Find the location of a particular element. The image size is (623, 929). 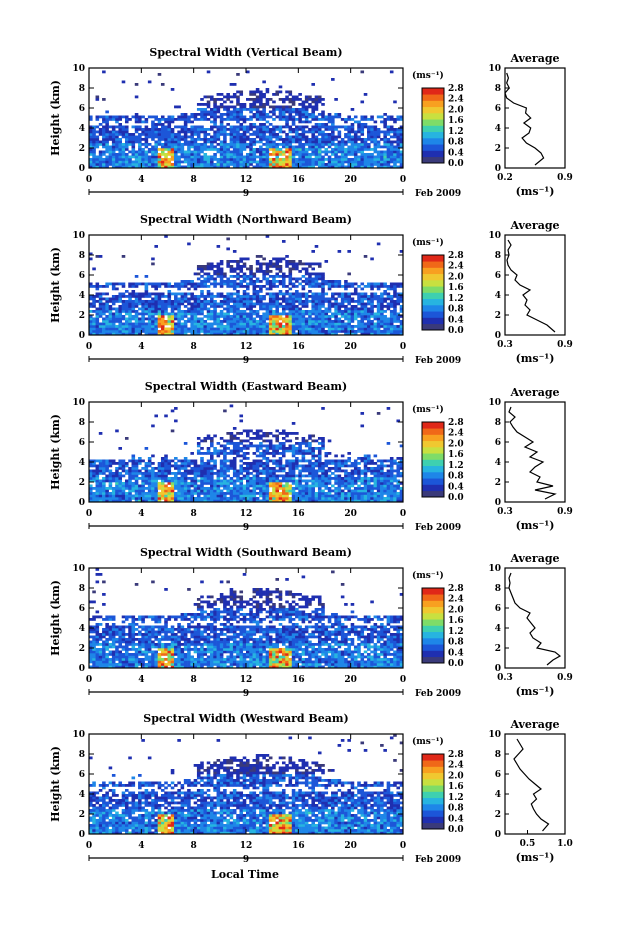

profile-frame is located at coordinates (535, 285).